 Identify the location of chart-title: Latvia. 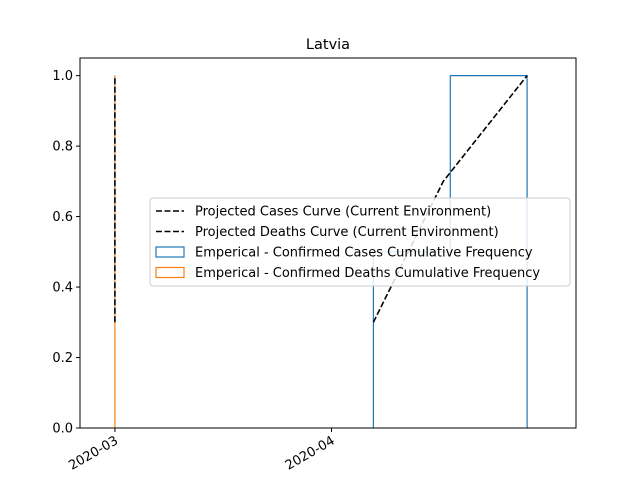
(328, 45).